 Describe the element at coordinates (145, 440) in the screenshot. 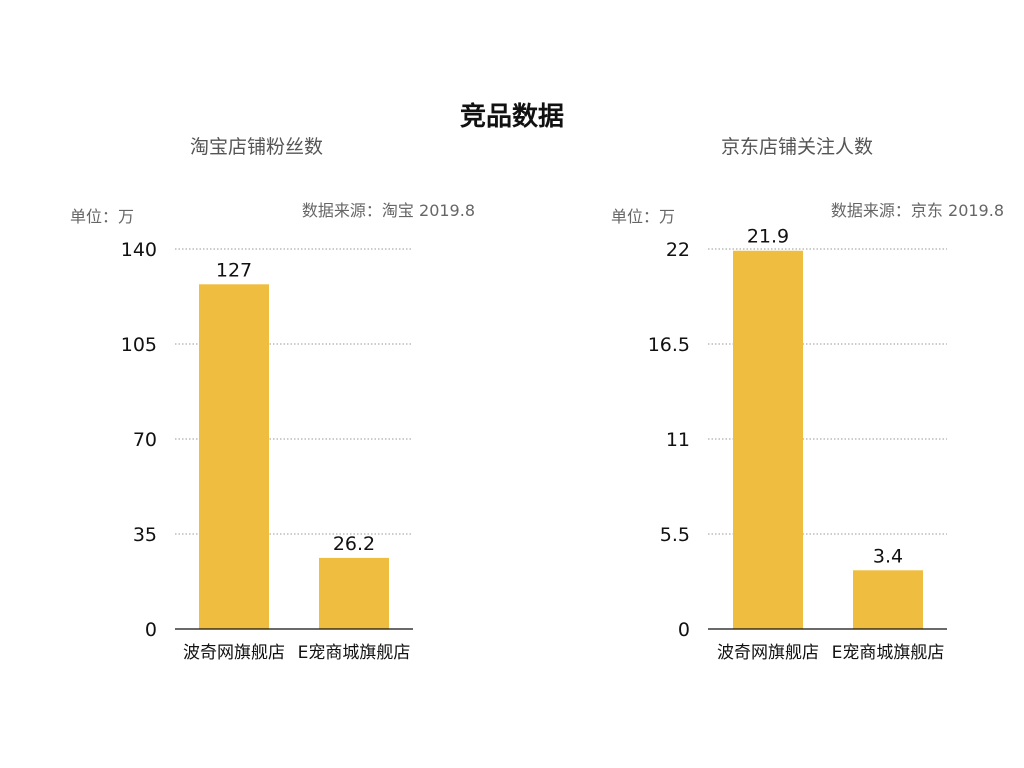

I see `y-tick-label: 70` at that location.